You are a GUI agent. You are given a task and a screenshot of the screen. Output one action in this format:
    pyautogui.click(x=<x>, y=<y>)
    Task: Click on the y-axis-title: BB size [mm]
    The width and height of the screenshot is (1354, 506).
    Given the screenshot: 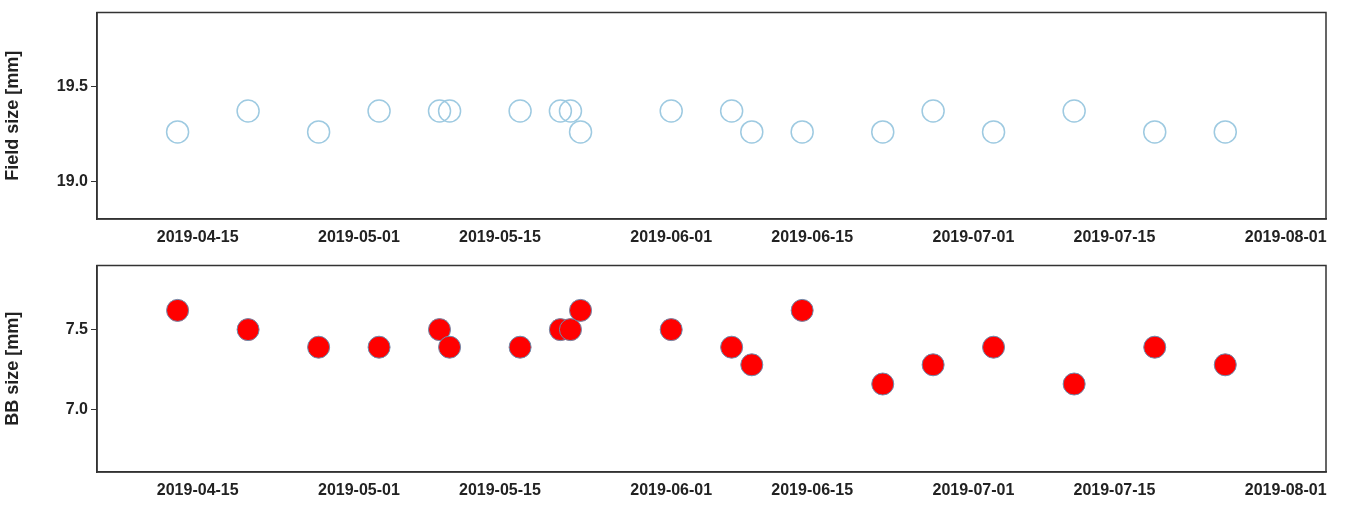 What is the action you would take?
    pyautogui.click(x=11, y=368)
    